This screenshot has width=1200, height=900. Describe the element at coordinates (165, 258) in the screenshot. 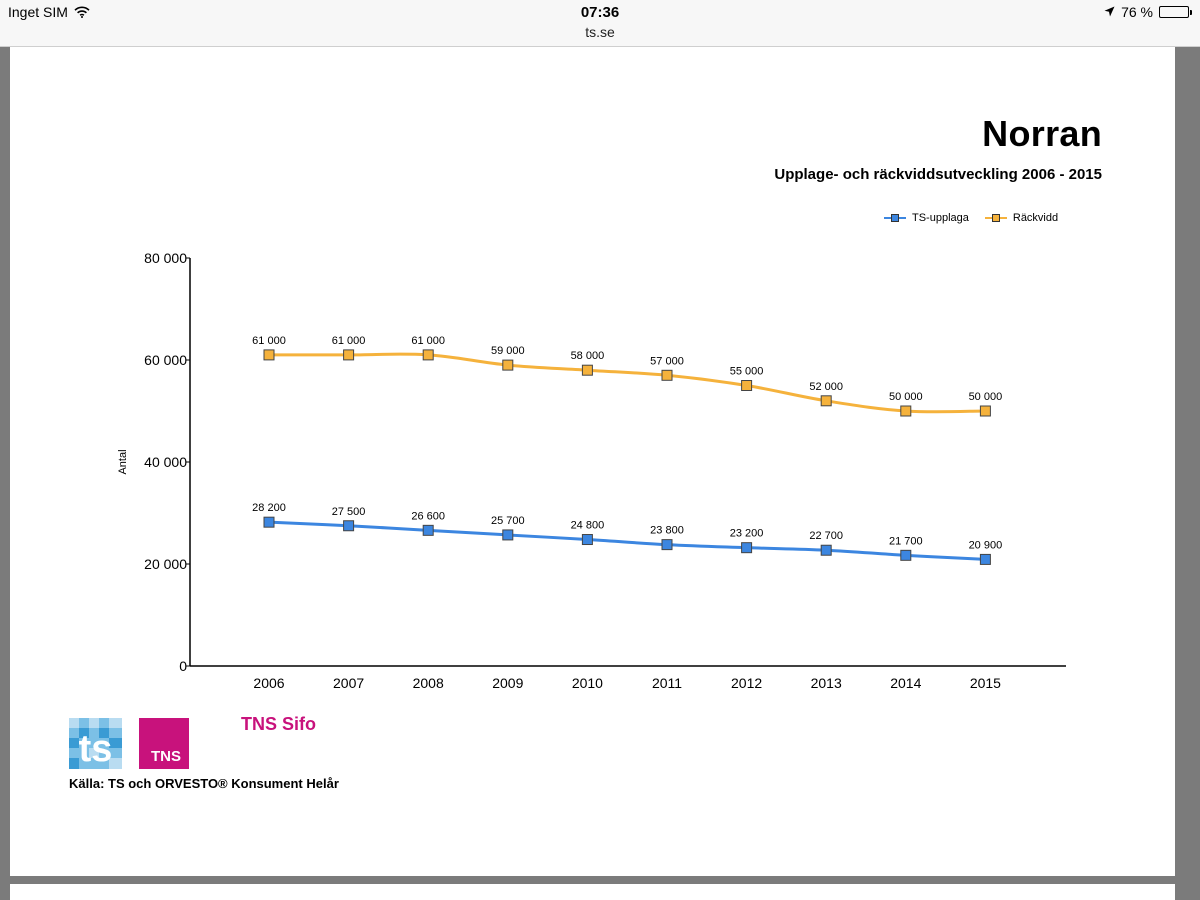

I see `y-tick-label: 80 000` at that location.